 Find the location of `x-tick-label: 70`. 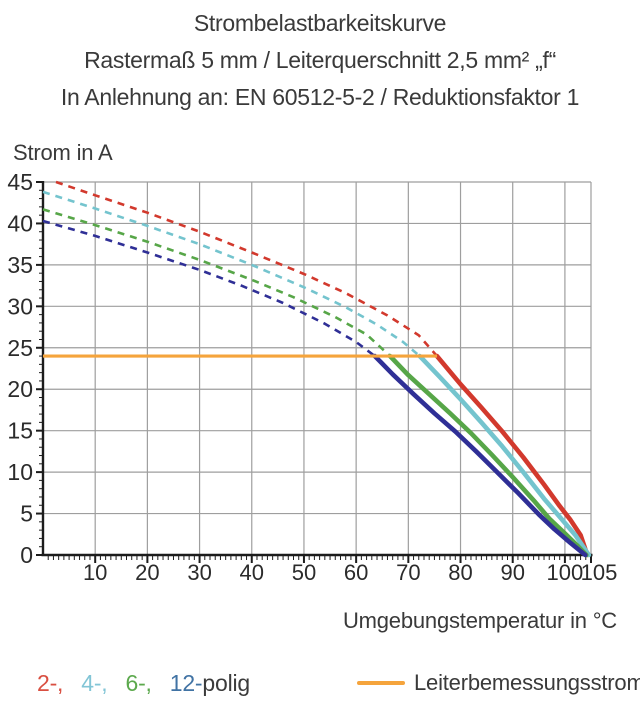

x-tick-label: 70 is located at coordinates (408, 572).